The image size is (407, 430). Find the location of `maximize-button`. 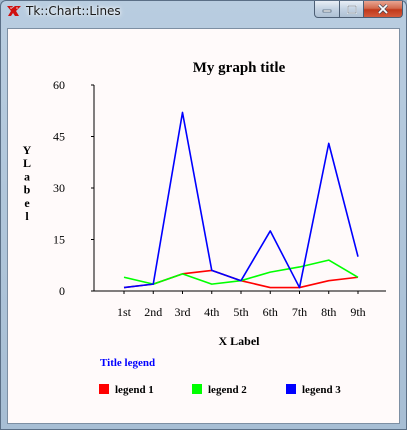

maximize-button is located at coordinates (351, 9).